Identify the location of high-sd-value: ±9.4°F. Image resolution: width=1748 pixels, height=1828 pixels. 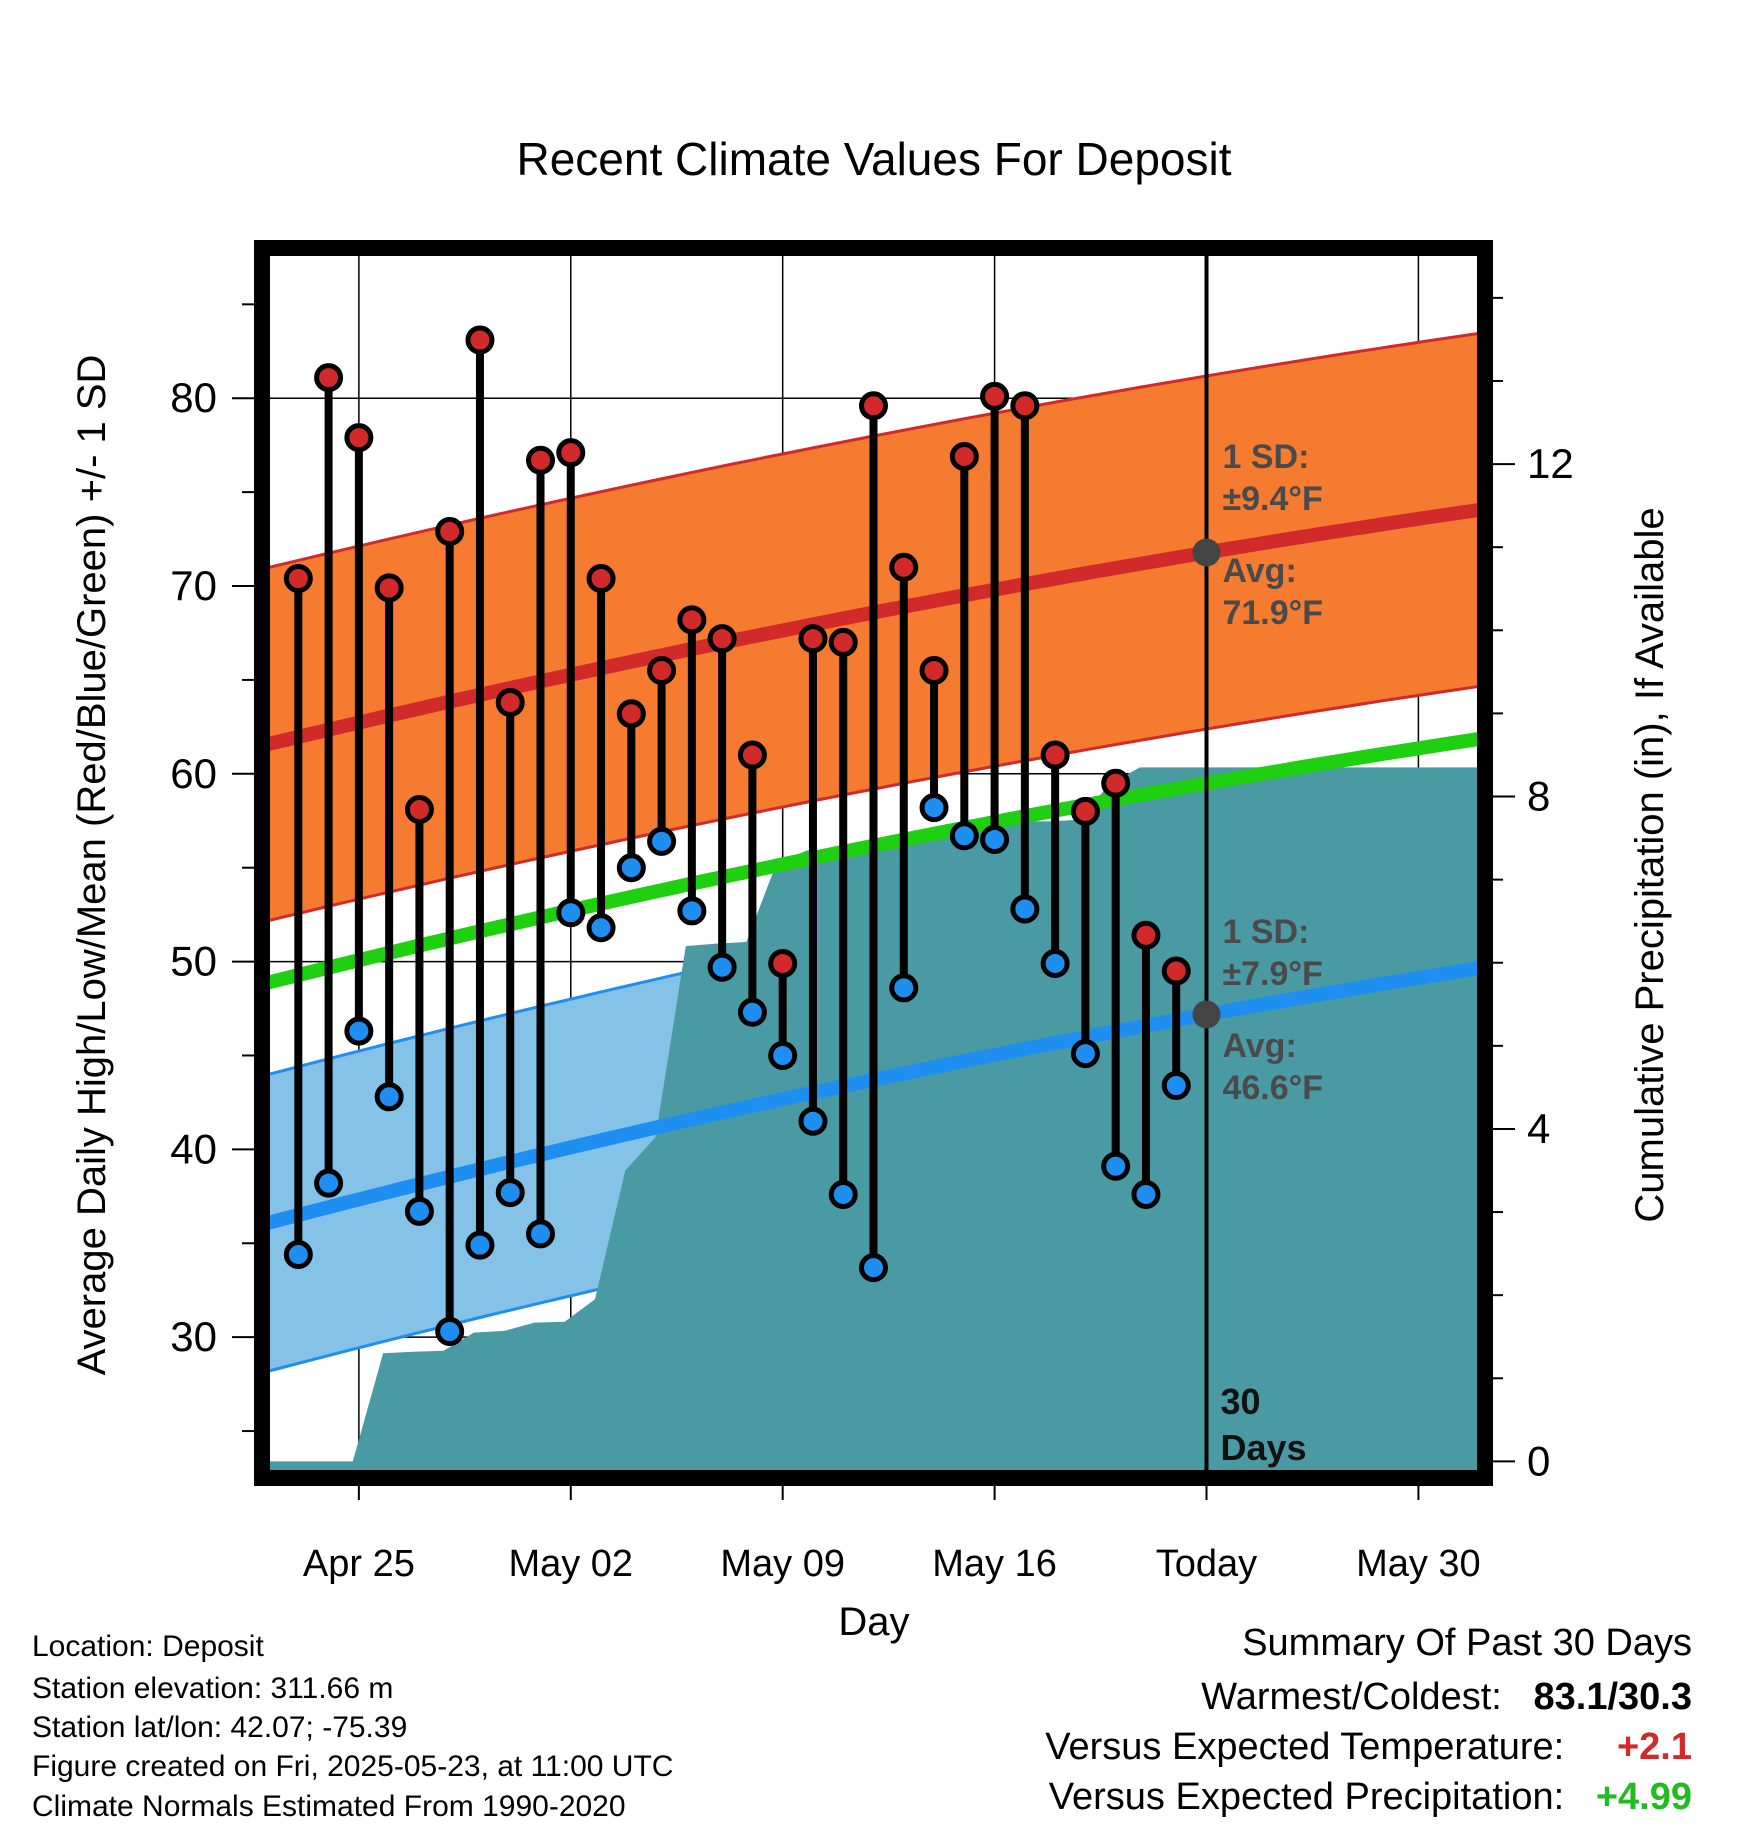
(1272, 499).